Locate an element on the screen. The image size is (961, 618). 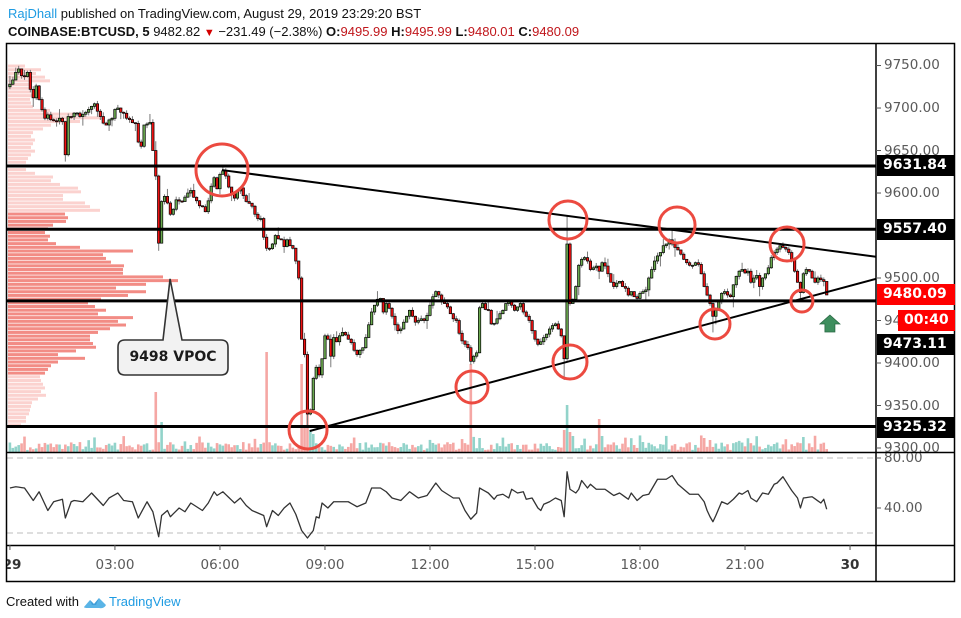
up-arrow-shape is located at coordinates (829, 323).